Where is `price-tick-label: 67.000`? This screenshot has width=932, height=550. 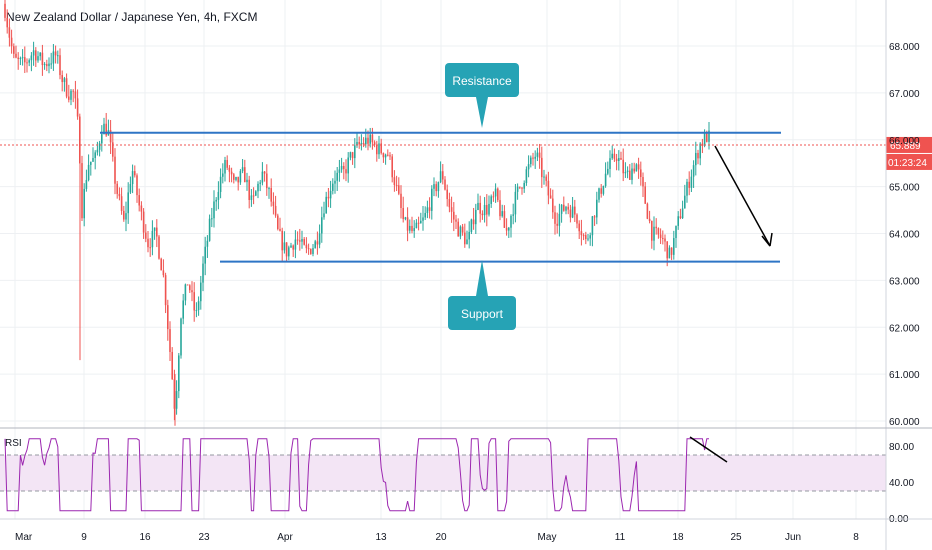 price-tick-label: 67.000 is located at coordinates (904, 94).